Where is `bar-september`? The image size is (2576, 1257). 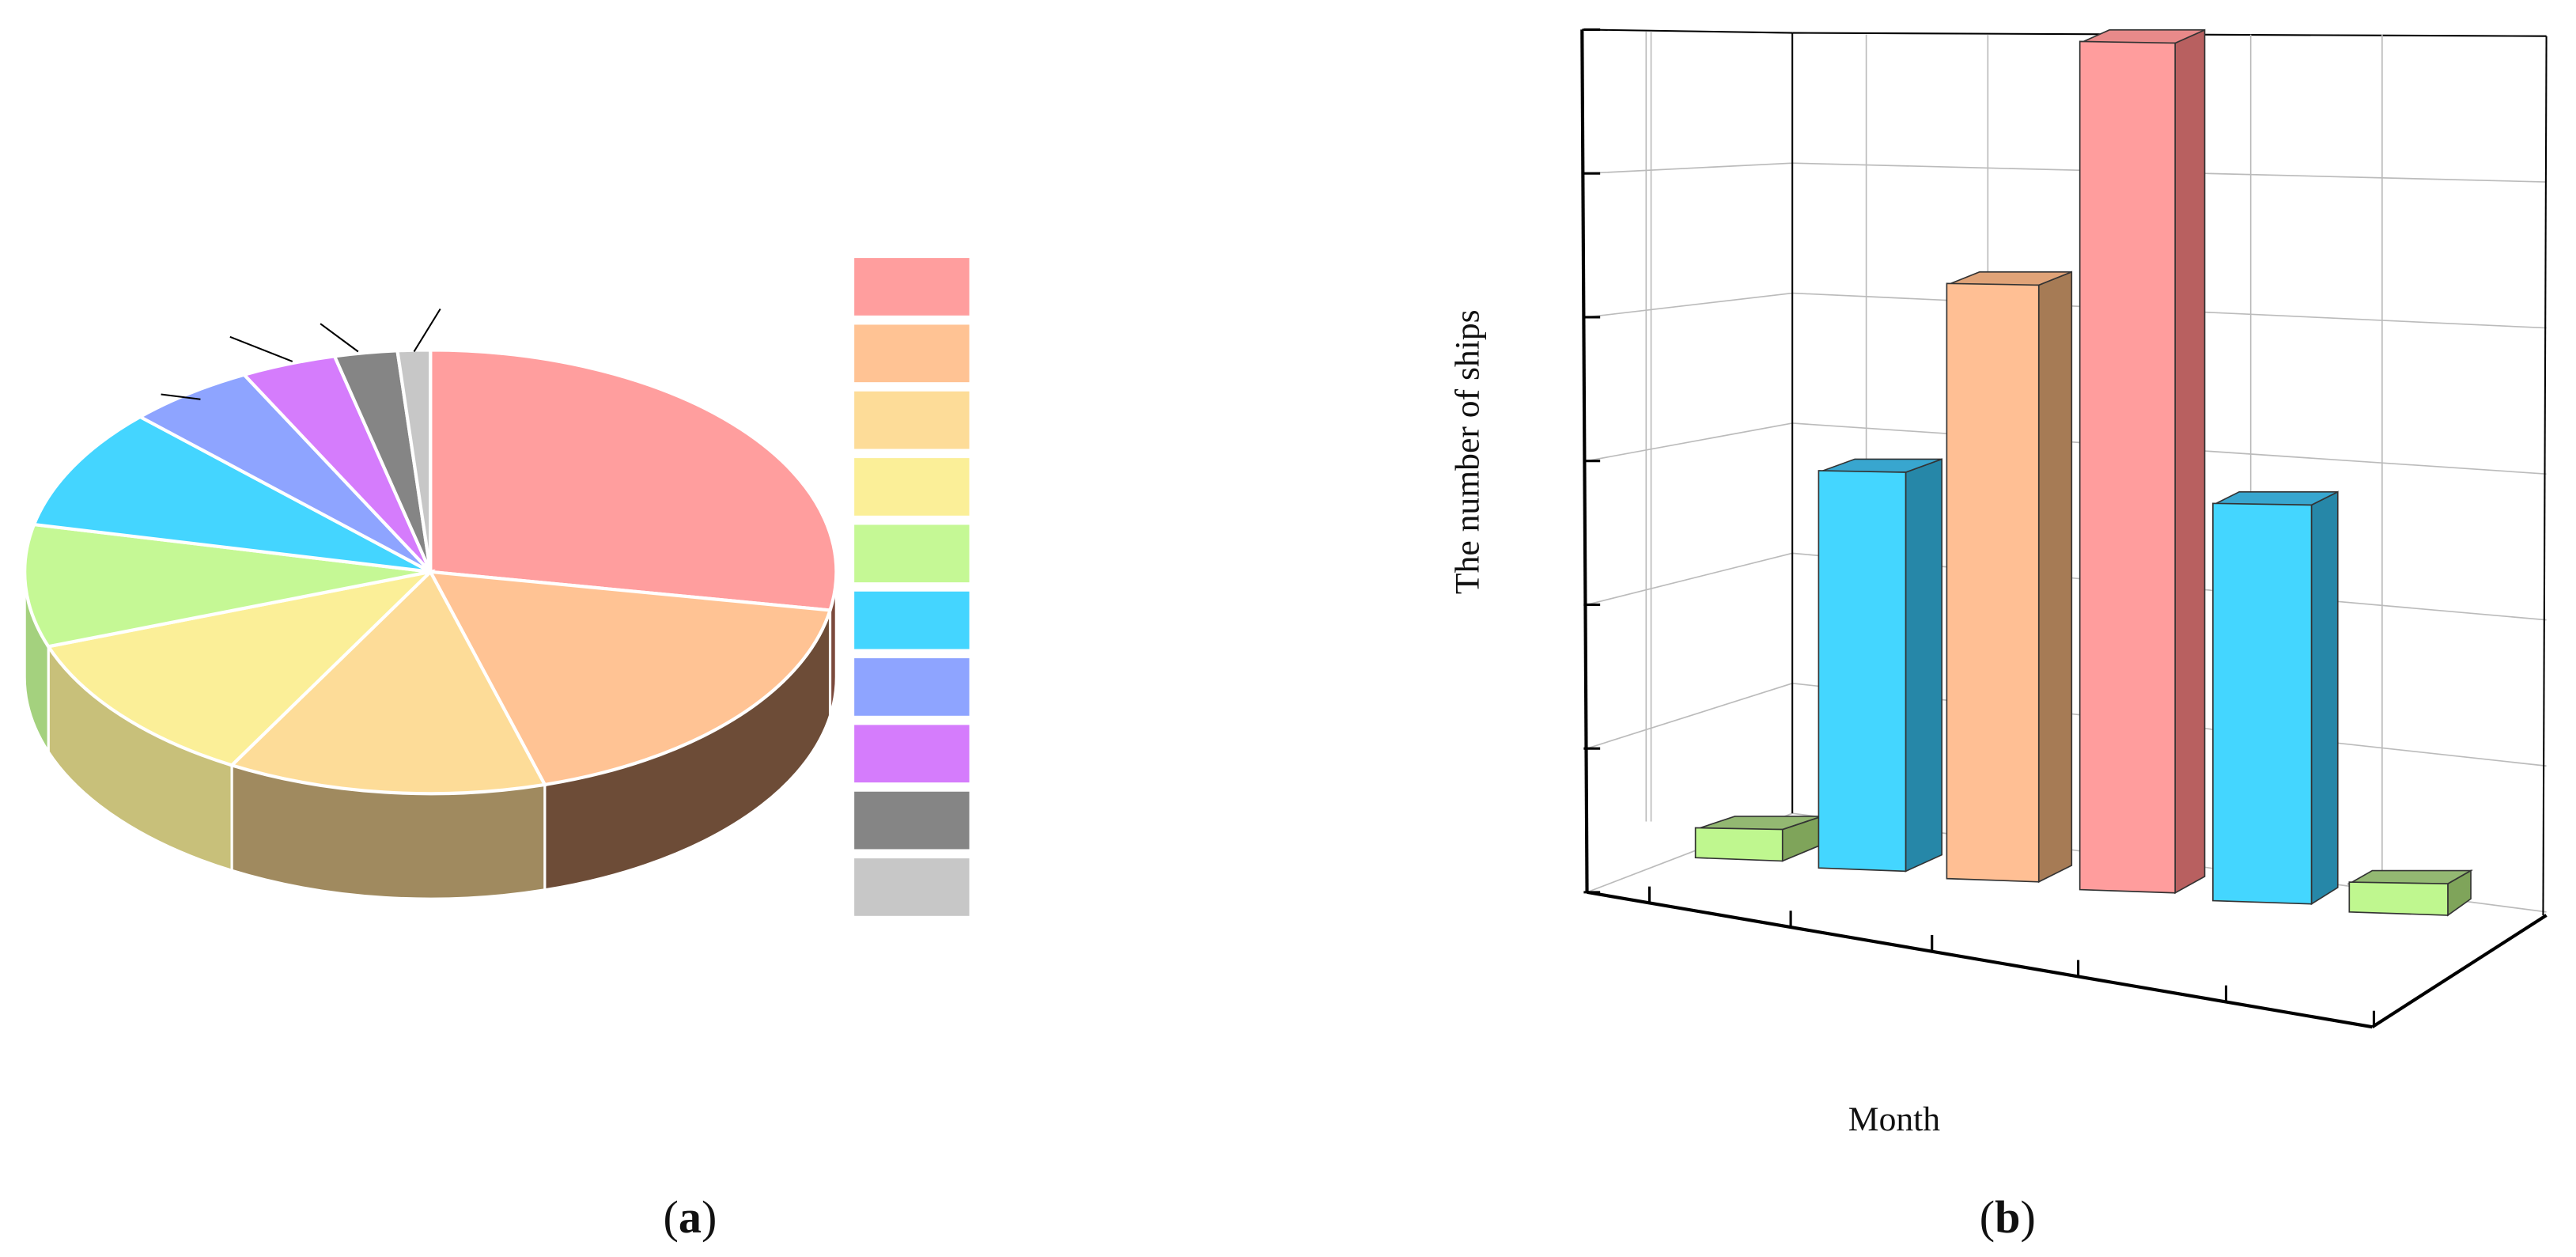
bar-september is located at coordinates (2142, 461).